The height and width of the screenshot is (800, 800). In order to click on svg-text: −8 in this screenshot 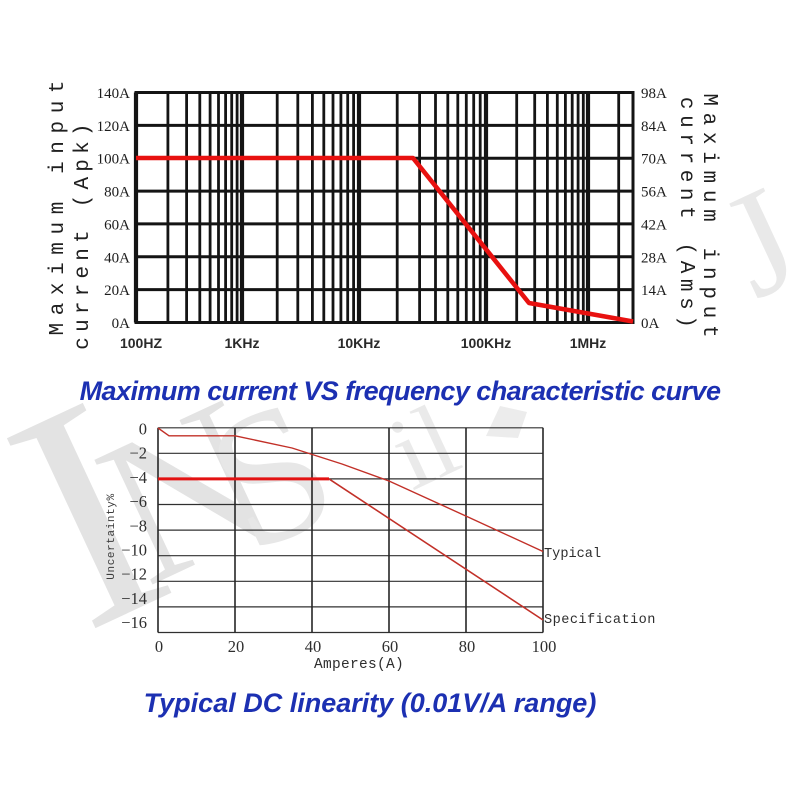, I will do `click(138, 525)`.